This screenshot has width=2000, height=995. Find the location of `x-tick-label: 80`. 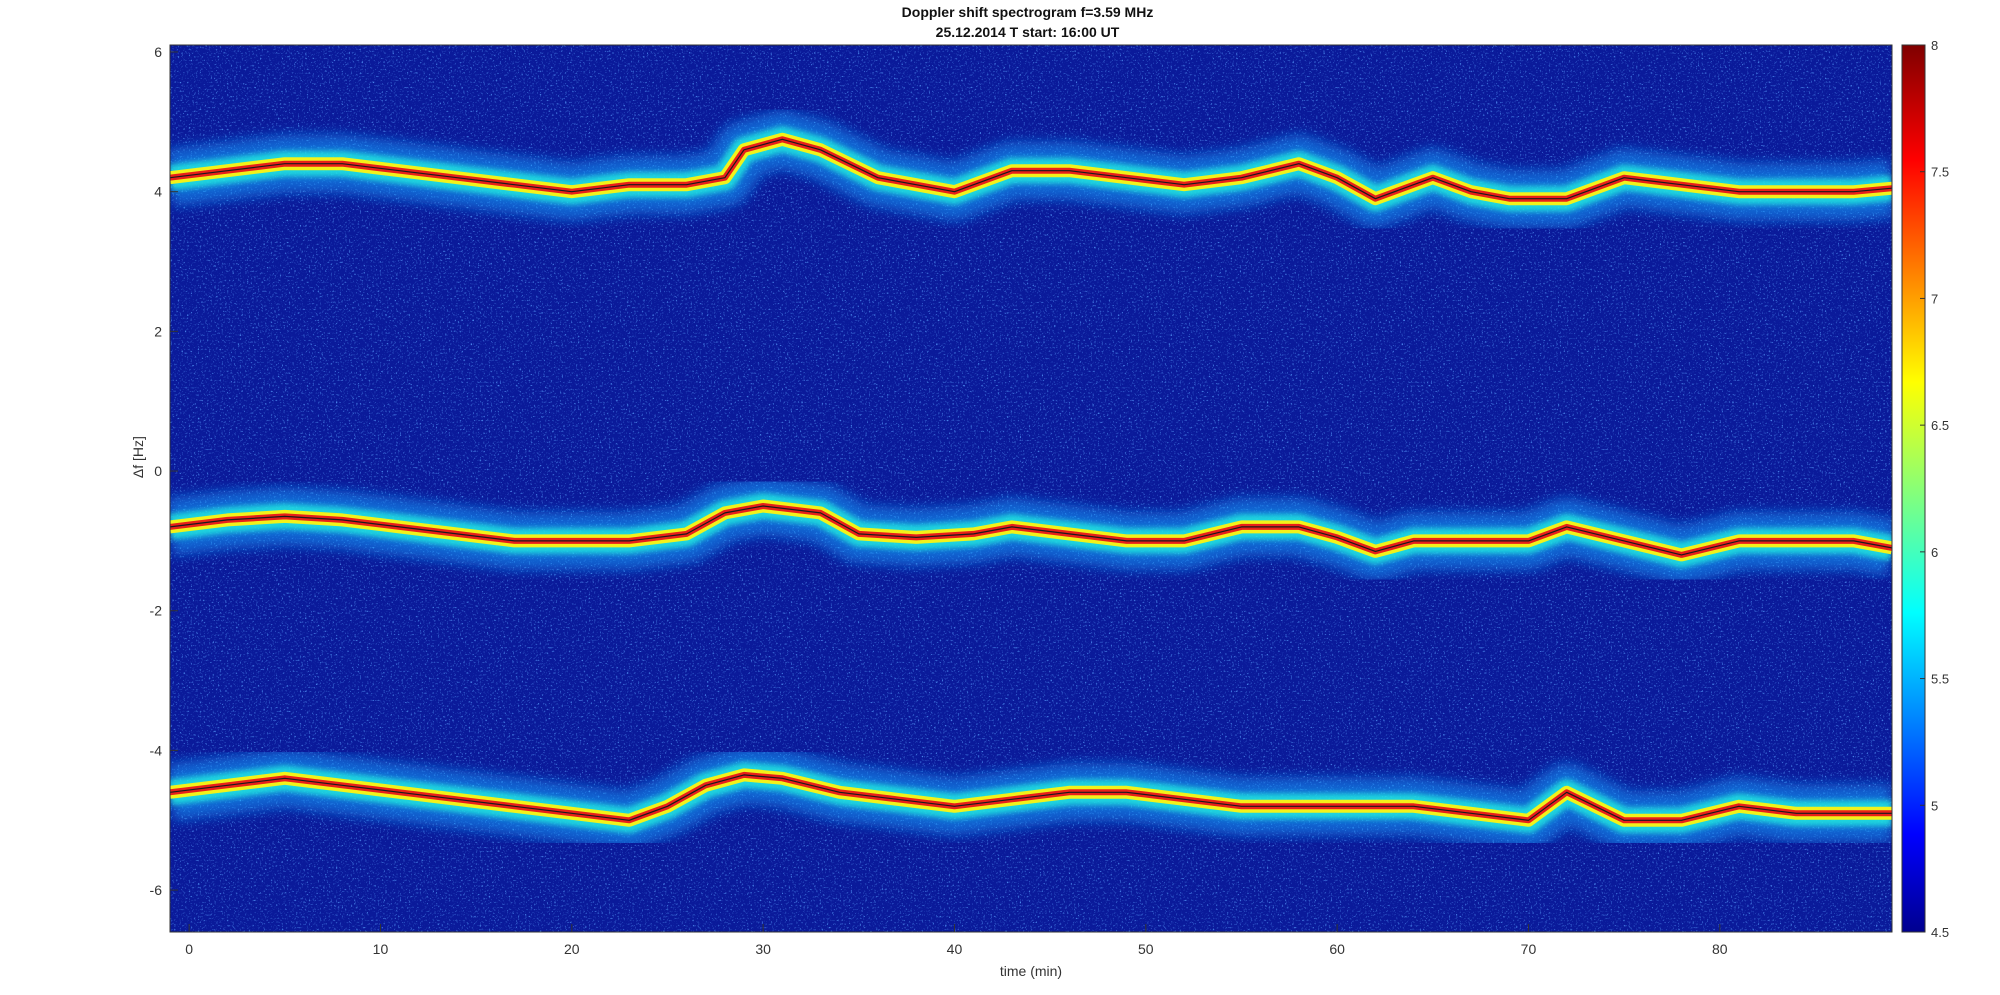

x-tick-label: 80 is located at coordinates (1720, 949).